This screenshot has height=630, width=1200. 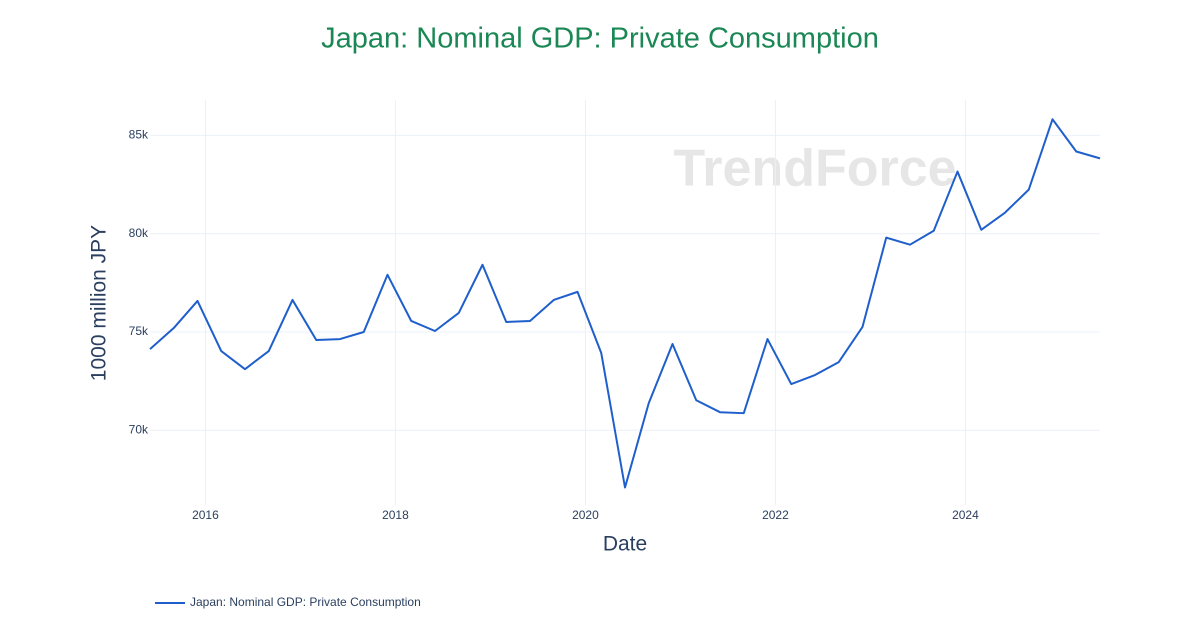 I want to click on y-tick-label: 85k, so click(x=139, y=135).